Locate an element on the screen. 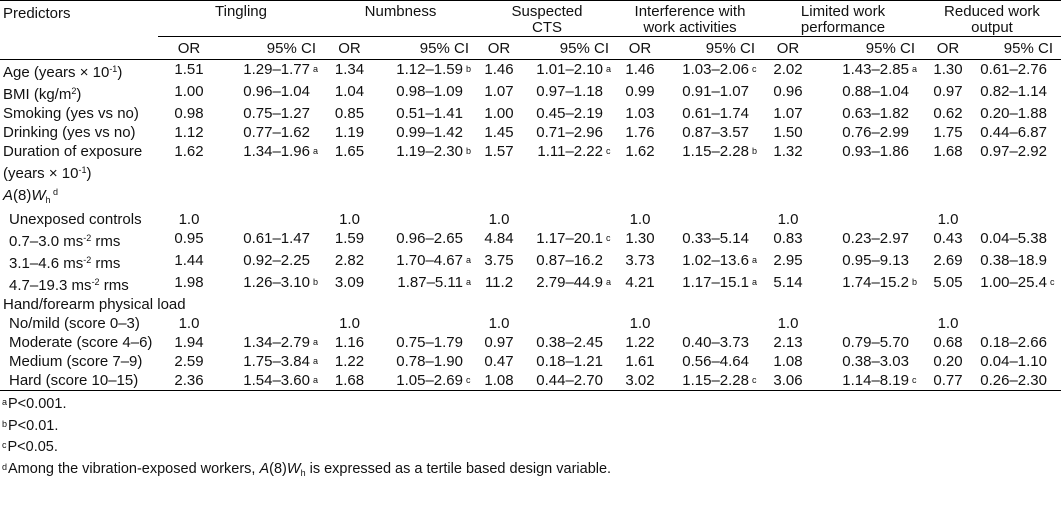  or-value: 3.09 is located at coordinates (349, 282).